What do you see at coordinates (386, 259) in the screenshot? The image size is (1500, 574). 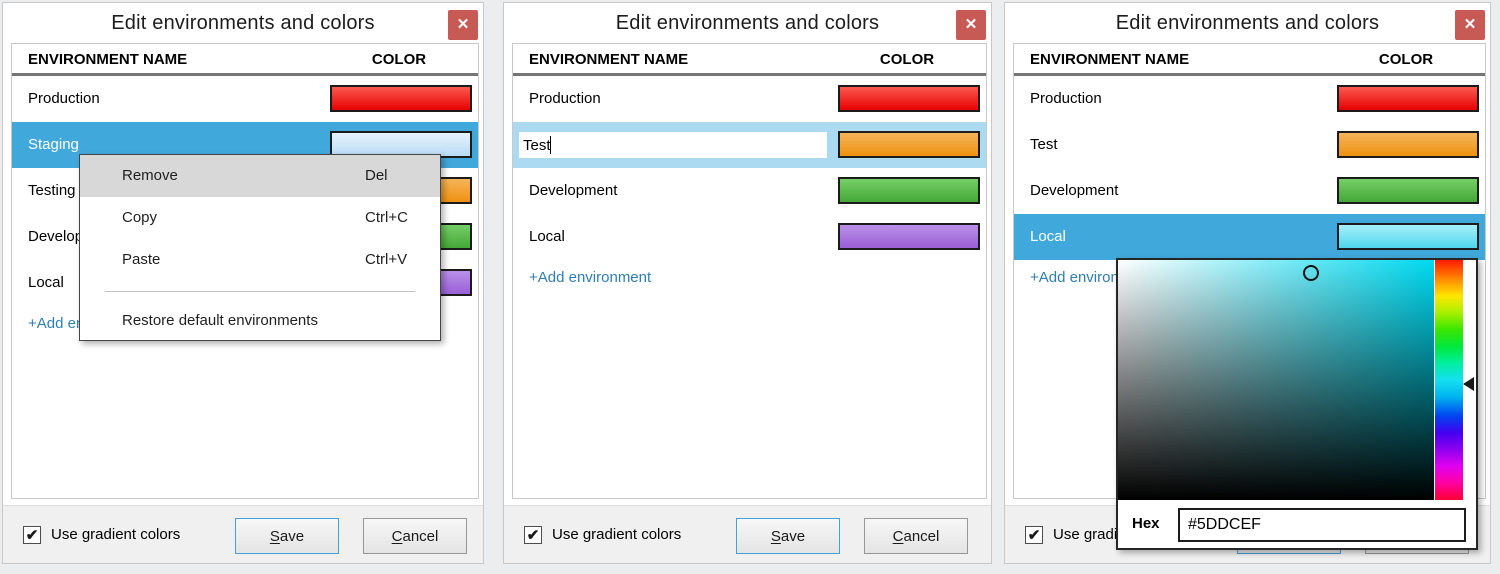 I see `shortcut-ctrl-v: Ctrl+V` at bounding box center [386, 259].